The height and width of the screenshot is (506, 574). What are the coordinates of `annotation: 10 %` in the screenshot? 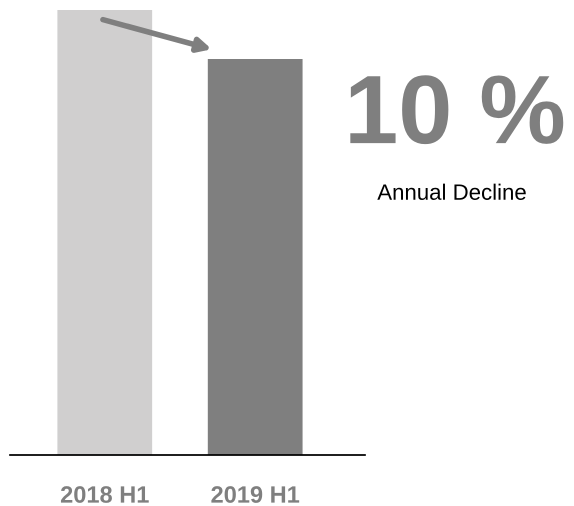 It's located at (457, 109).